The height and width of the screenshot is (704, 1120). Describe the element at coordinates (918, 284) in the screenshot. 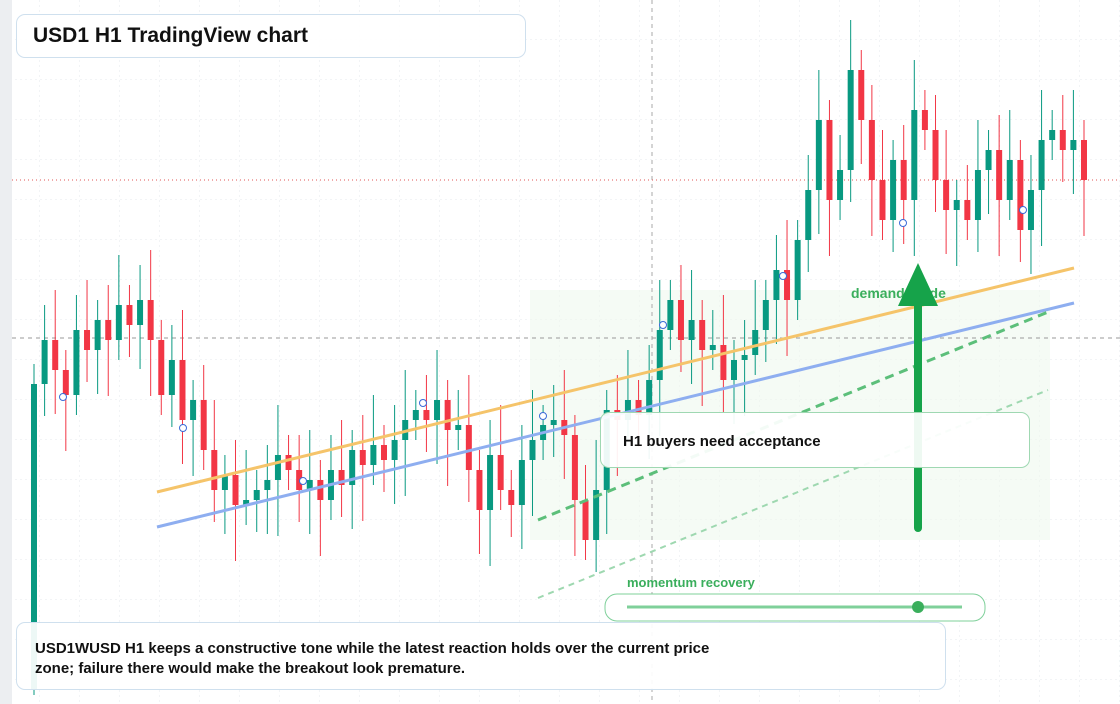

I see `arrow-head` at that location.